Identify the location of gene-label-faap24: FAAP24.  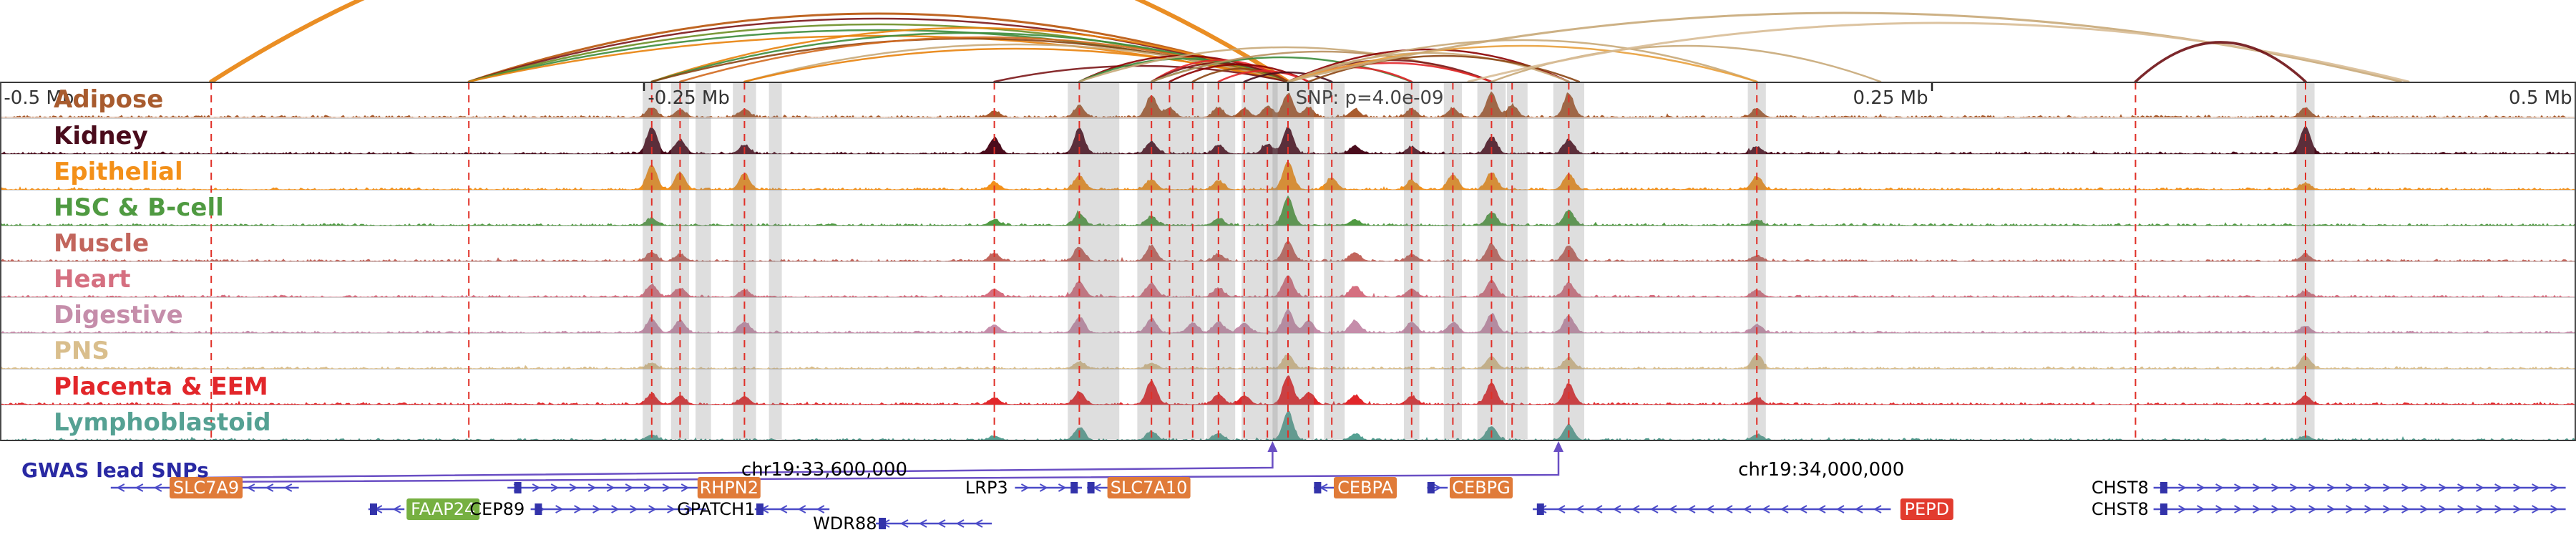
(443, 509).